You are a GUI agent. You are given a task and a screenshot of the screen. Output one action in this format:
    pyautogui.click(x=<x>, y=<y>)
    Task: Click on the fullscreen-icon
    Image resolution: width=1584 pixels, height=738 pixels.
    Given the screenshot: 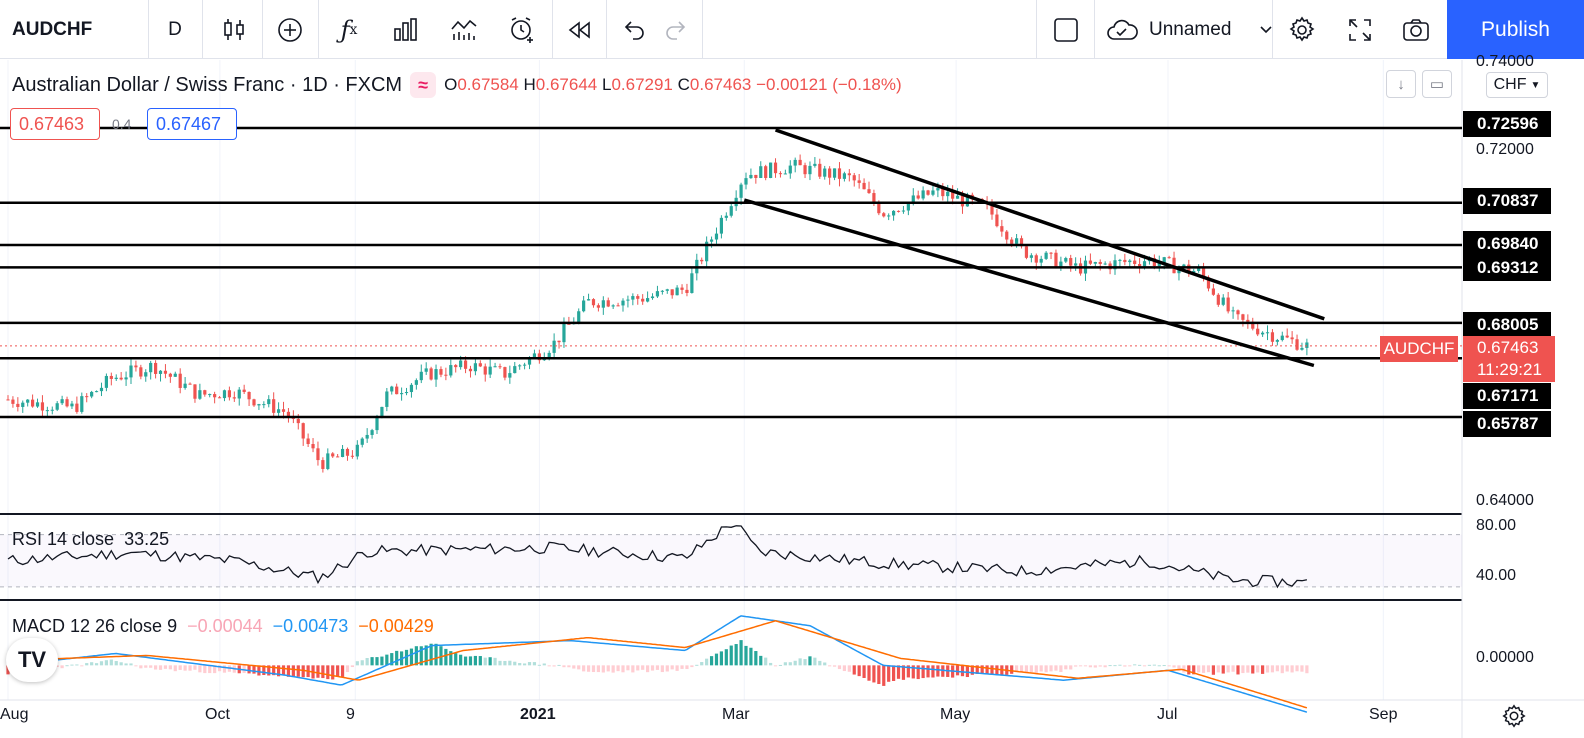 What is the action you would take?
    pyautogui.click(x=1360, y=29)
    